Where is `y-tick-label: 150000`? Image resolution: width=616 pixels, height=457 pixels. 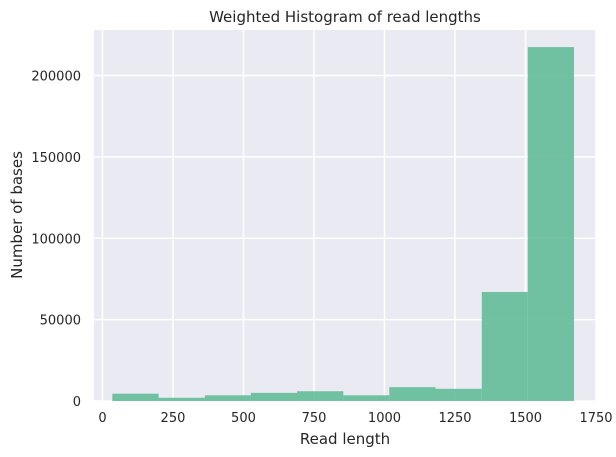
y-tick-label: 150000 is located at coordinates (56, 158).